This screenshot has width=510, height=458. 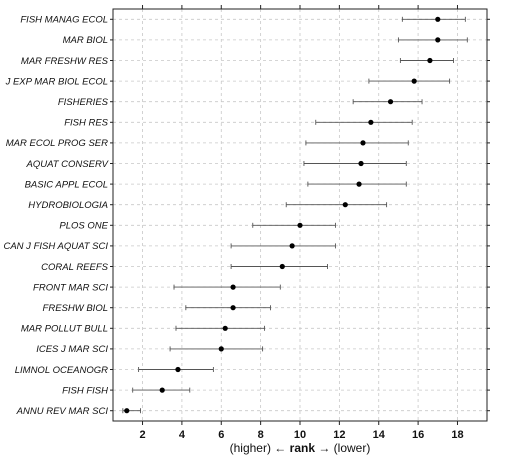 I want to click on category-label: ANNU REV MAR SCI, so click(x=62, y=411).